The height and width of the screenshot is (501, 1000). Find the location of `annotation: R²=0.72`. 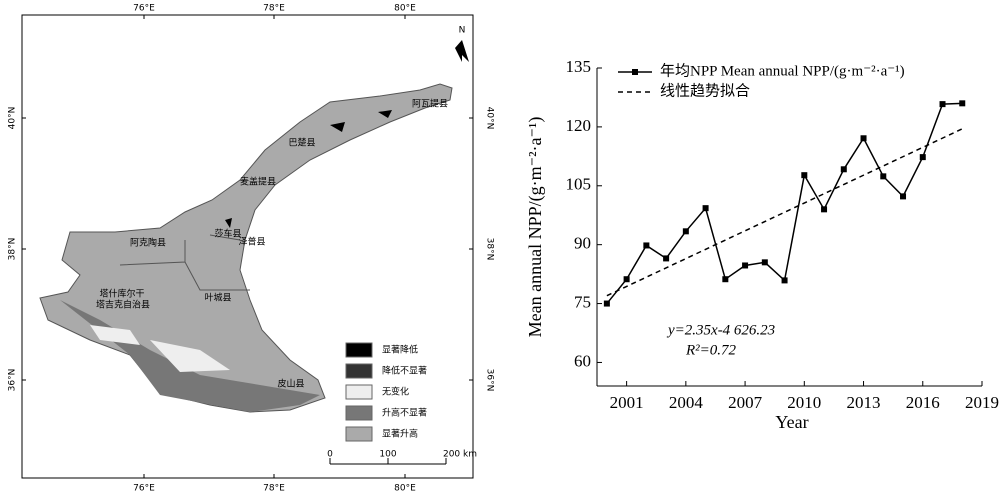

annotation: R²=0.72 is located at coordinates (711, 350).